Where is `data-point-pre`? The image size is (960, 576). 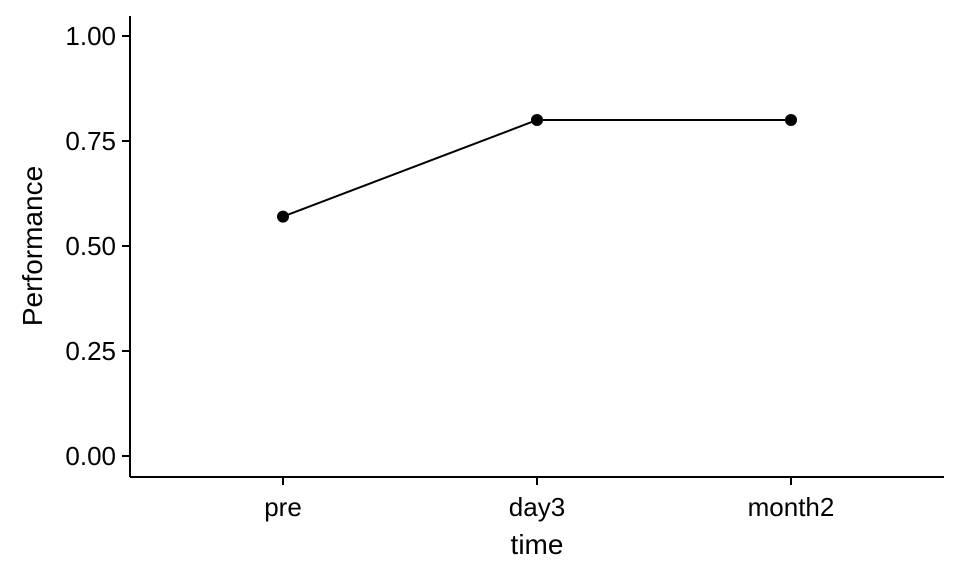
data-point-pre is located at coordinates (283, 216).